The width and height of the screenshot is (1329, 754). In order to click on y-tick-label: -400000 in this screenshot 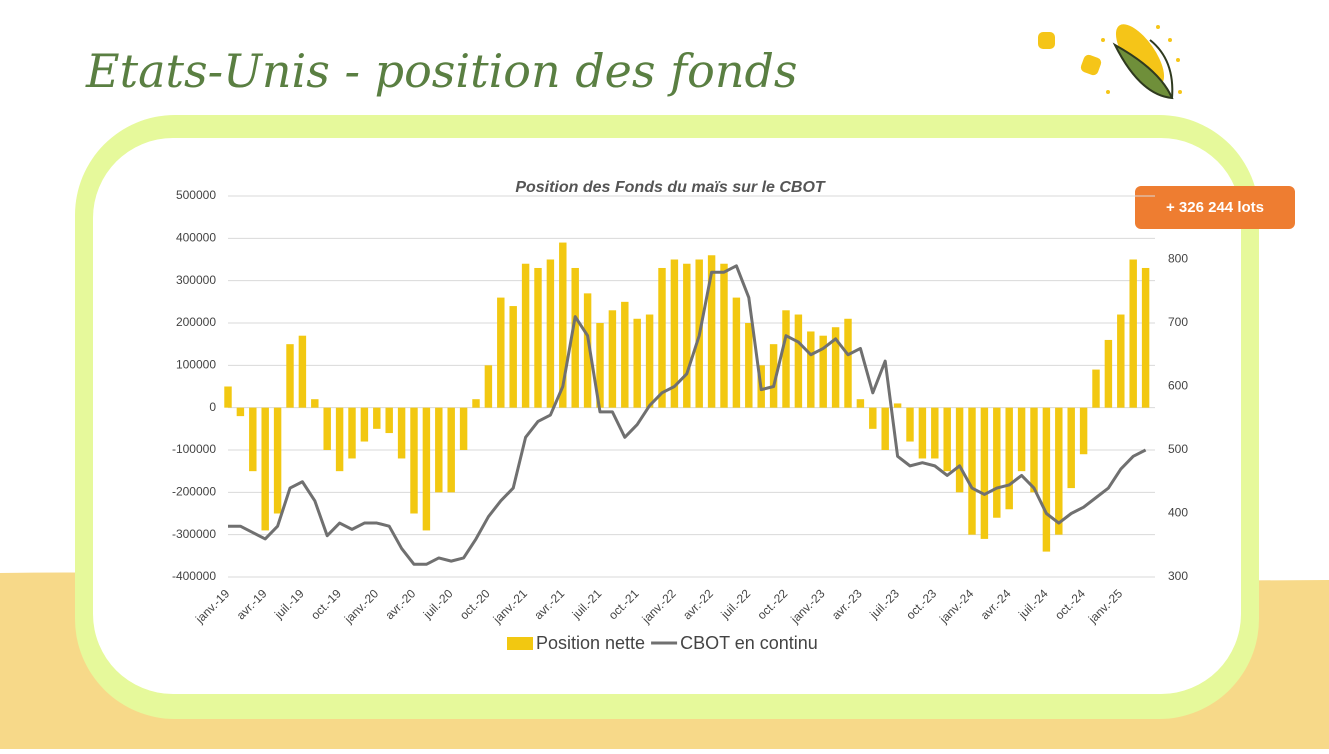, I will do `click(194, 576)`.